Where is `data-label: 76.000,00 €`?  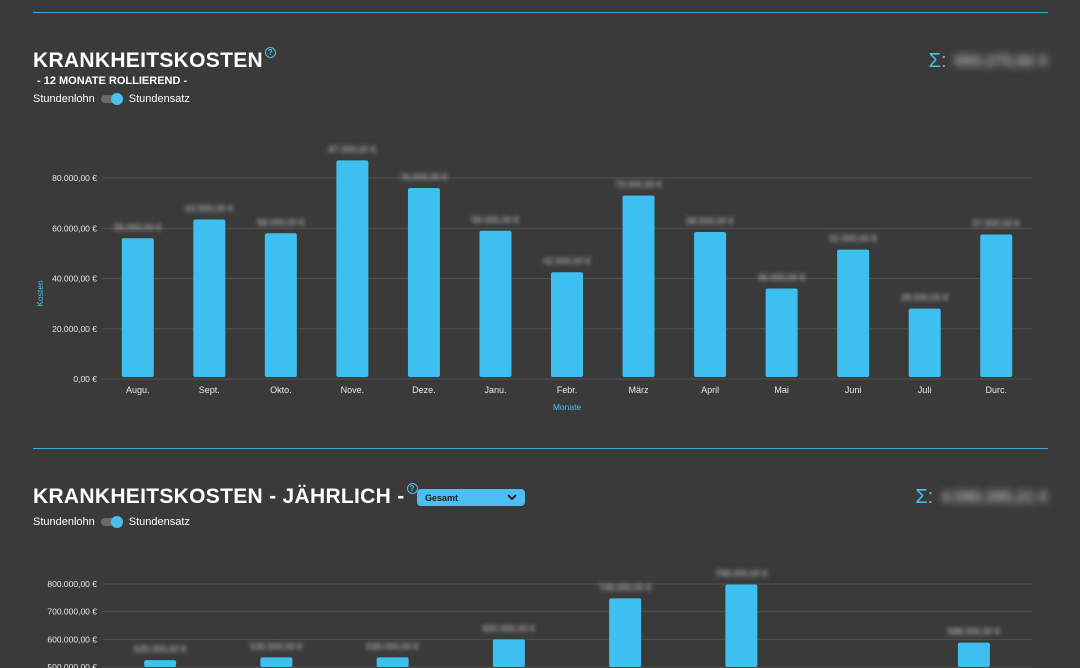 data-label: 76.000,00 € is located at coordinates (424, 177).